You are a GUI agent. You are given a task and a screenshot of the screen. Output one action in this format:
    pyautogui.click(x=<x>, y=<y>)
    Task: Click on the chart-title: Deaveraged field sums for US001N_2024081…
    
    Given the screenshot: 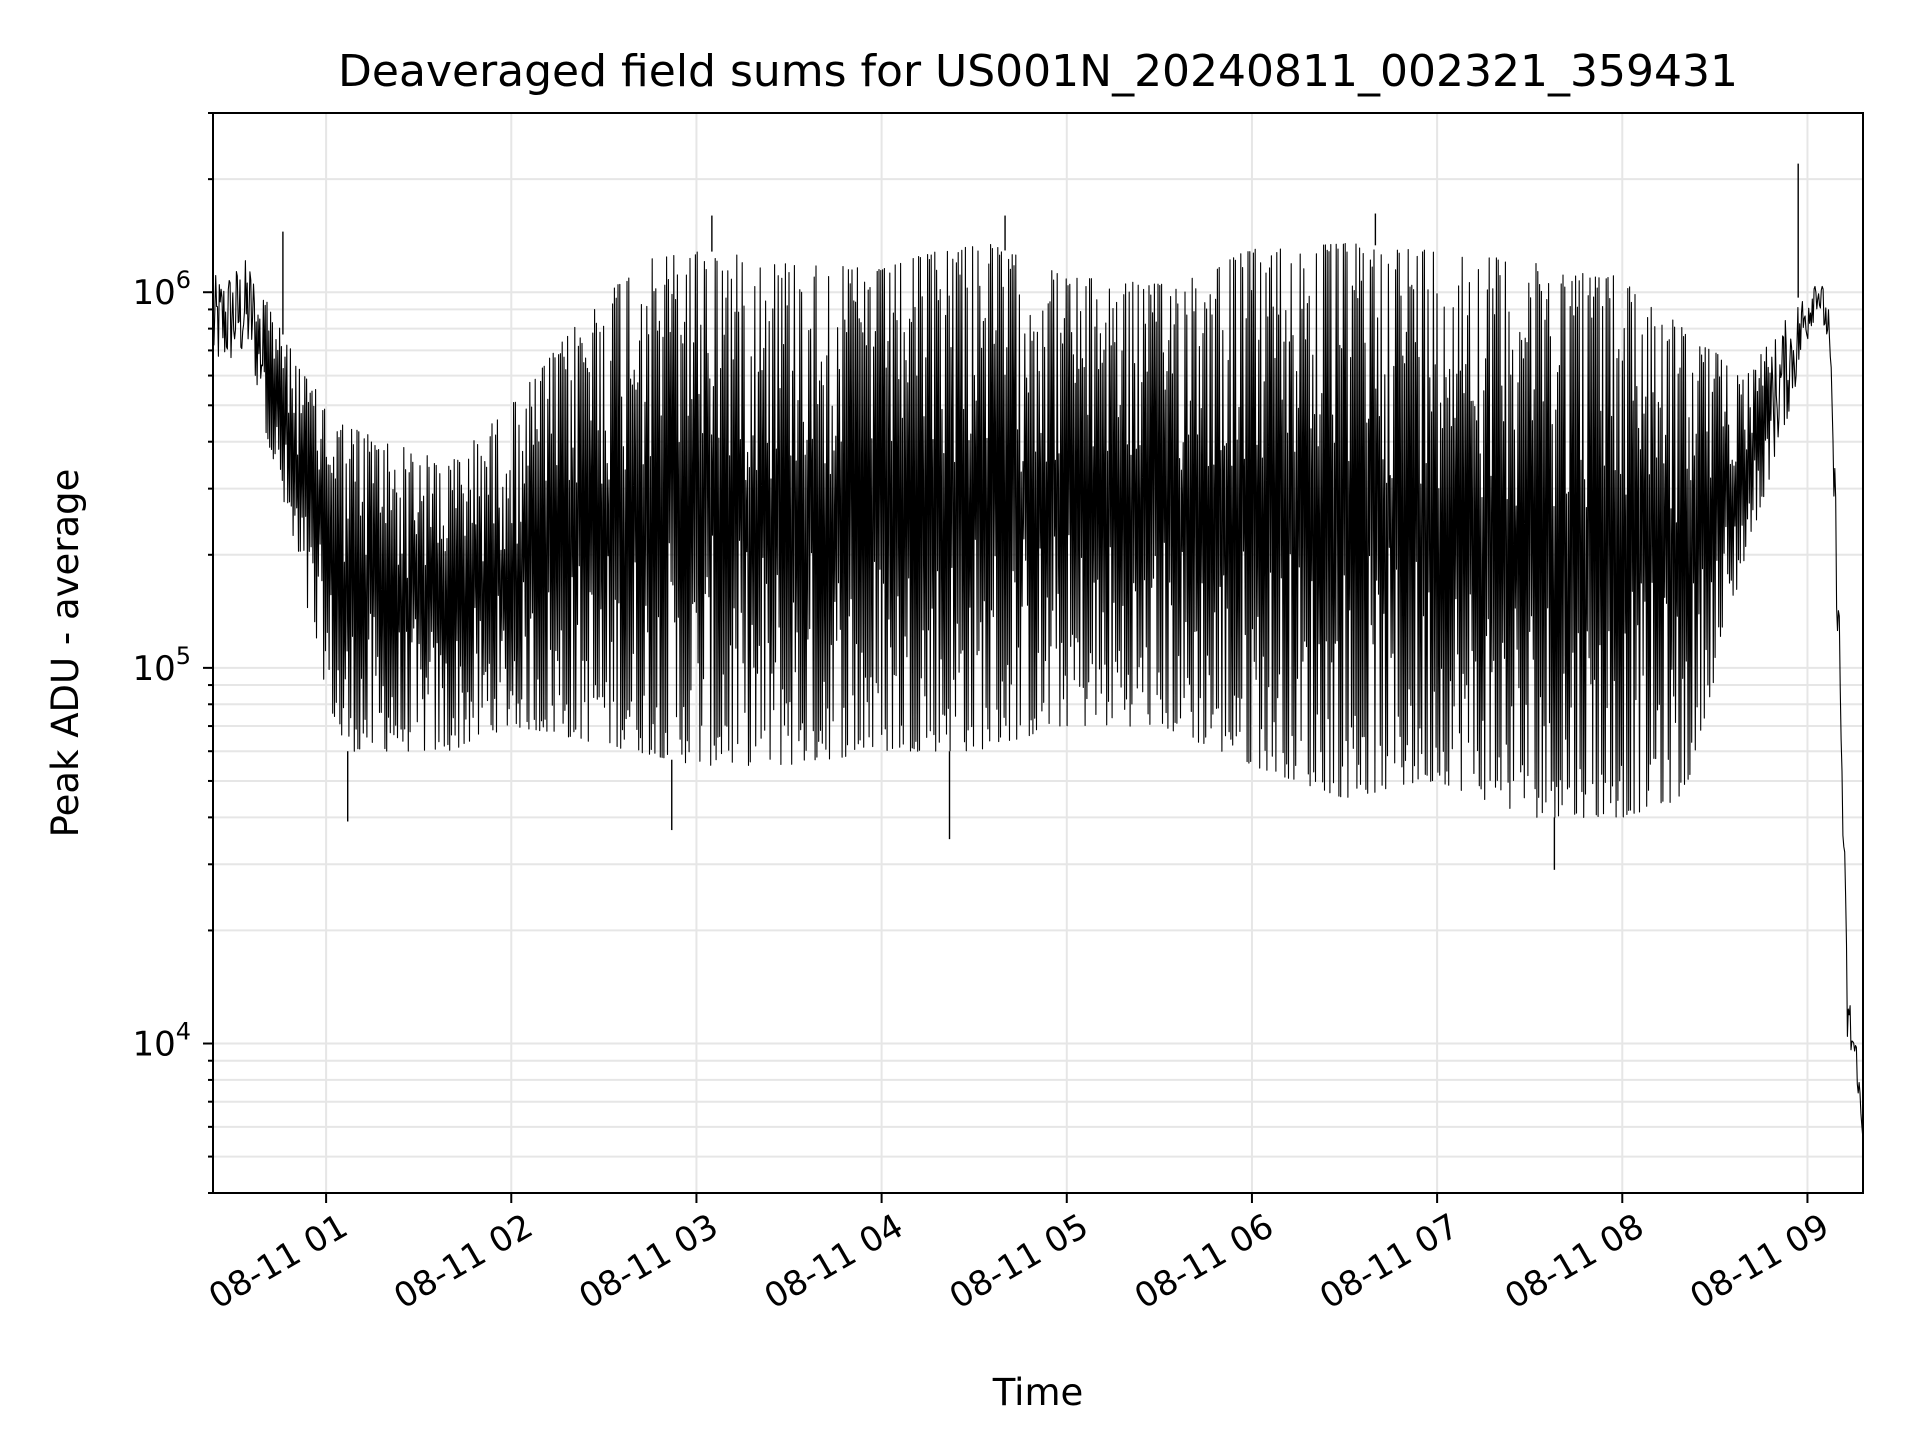 What is the action you would take?
    pyautogui.click(x=1038, y=71)
    